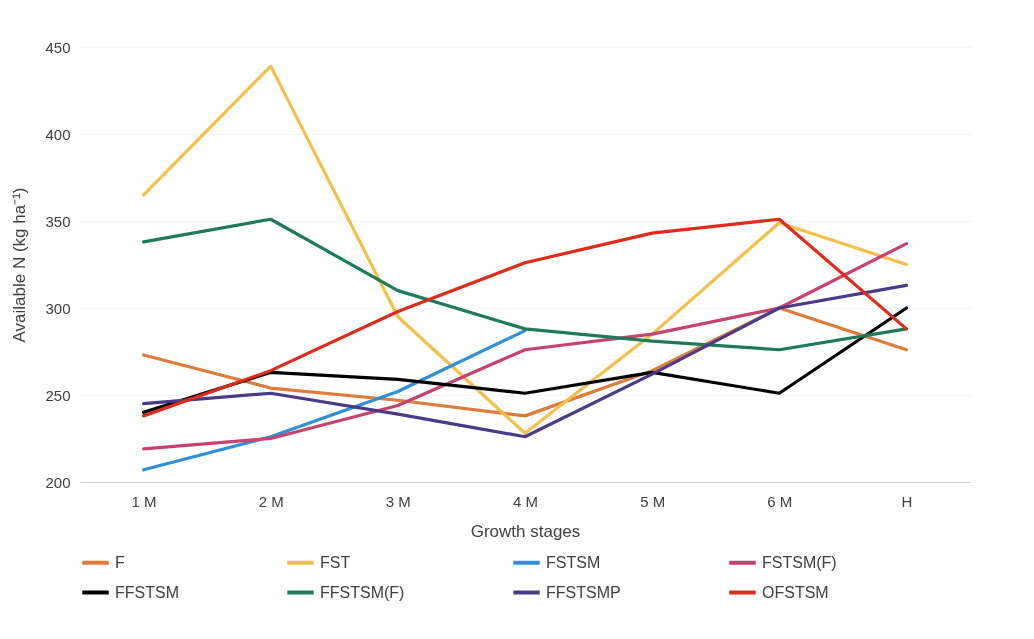  I want to click on line-series, so click(334, 400).